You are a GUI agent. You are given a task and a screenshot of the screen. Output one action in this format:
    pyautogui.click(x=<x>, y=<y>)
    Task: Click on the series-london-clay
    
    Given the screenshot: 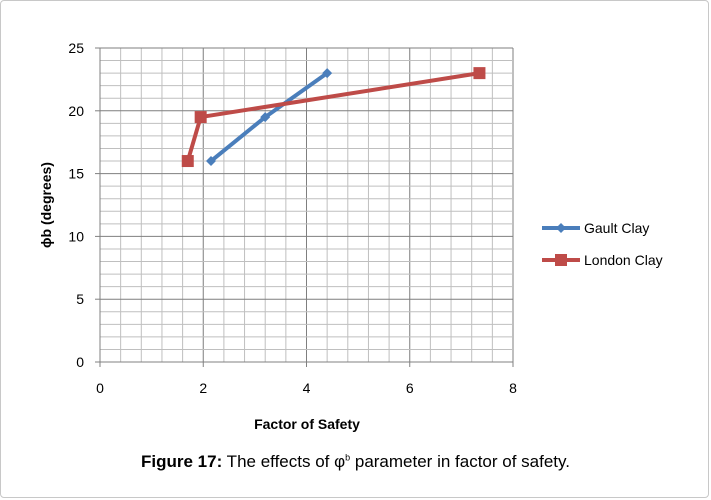 What is the action you would take?
    pyautogui.click(x=333, y=117)
    